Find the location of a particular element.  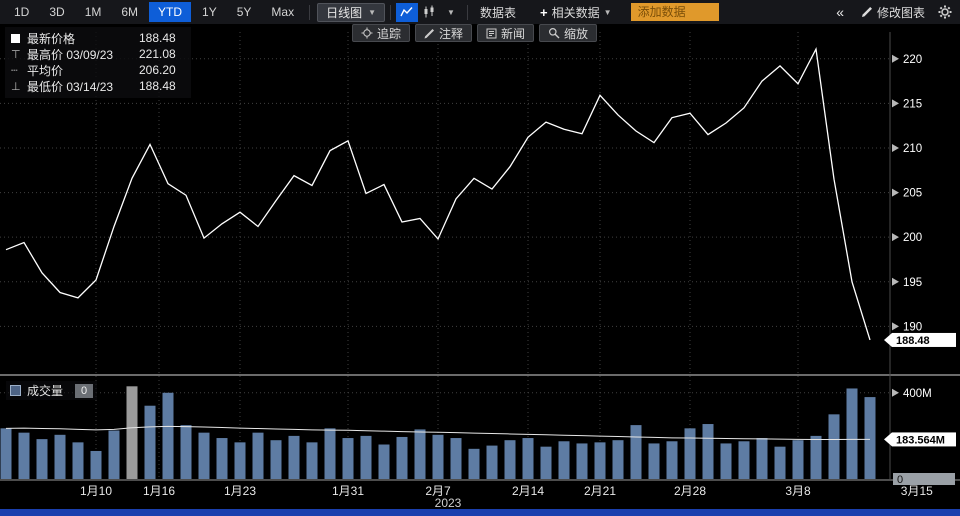

crosshair-icon is located at coordinates (367, 33).